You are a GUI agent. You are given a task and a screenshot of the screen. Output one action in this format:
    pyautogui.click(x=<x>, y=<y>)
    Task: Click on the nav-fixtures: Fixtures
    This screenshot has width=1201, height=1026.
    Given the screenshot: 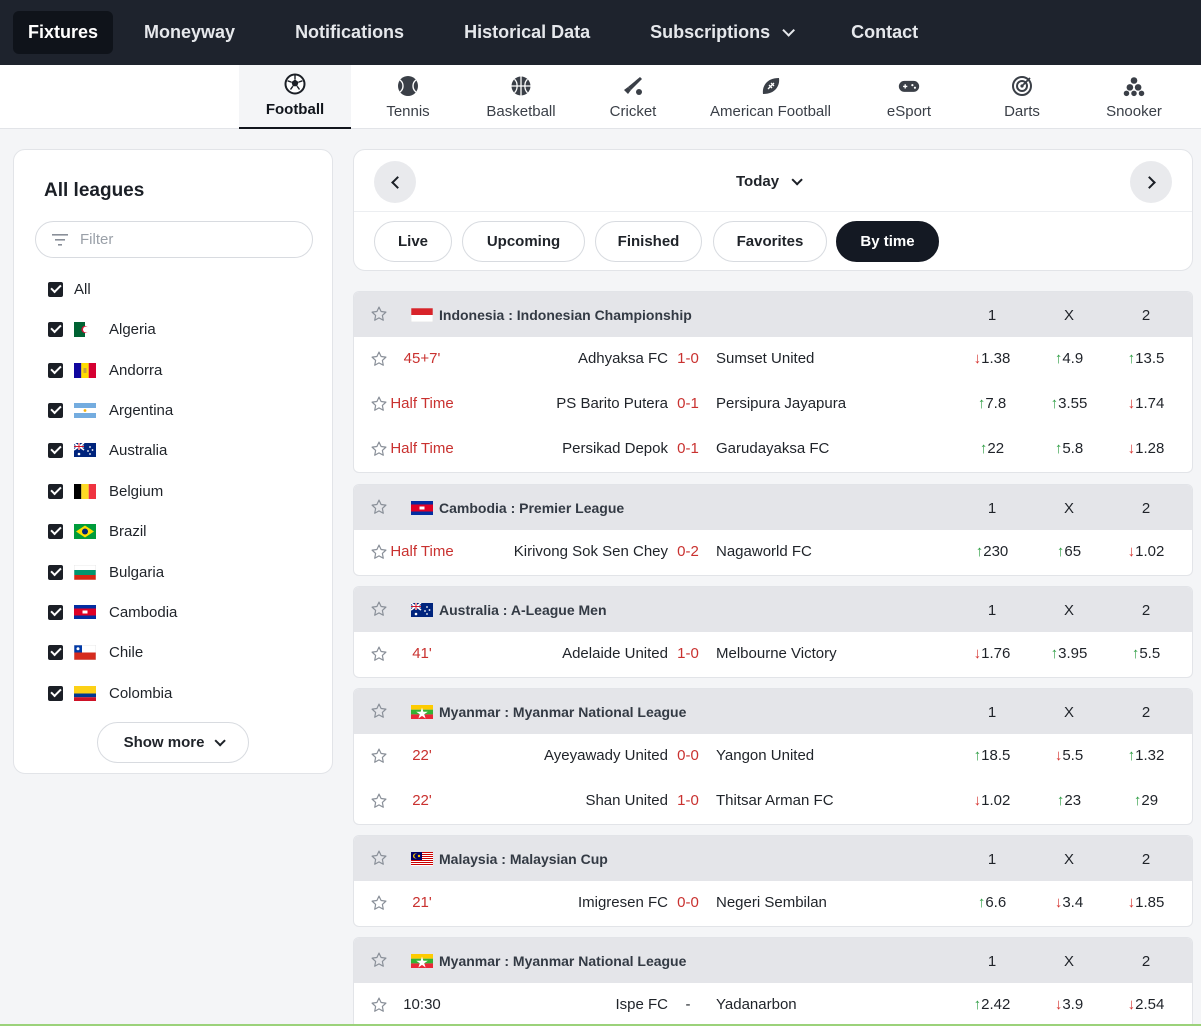 What is the action you would take?
    pyautogui.click(x=63, y=32)
    